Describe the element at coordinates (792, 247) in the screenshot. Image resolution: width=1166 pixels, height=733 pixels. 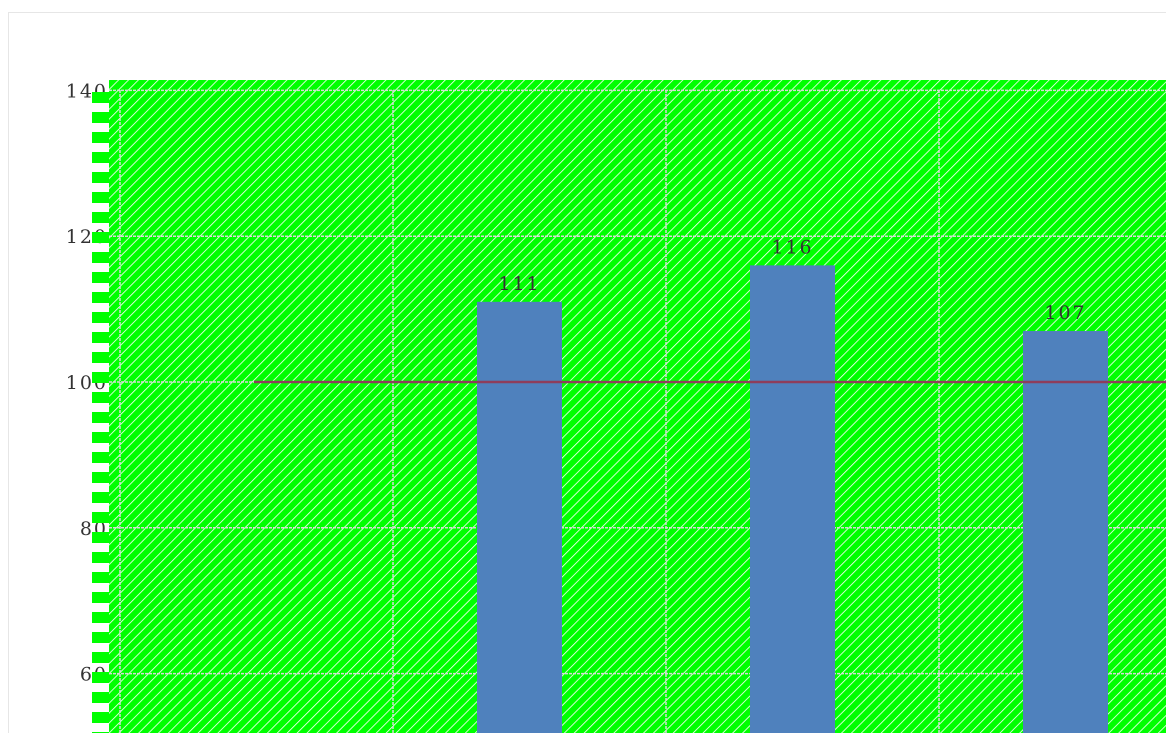
I see `bar-value-label: 116` at that location.